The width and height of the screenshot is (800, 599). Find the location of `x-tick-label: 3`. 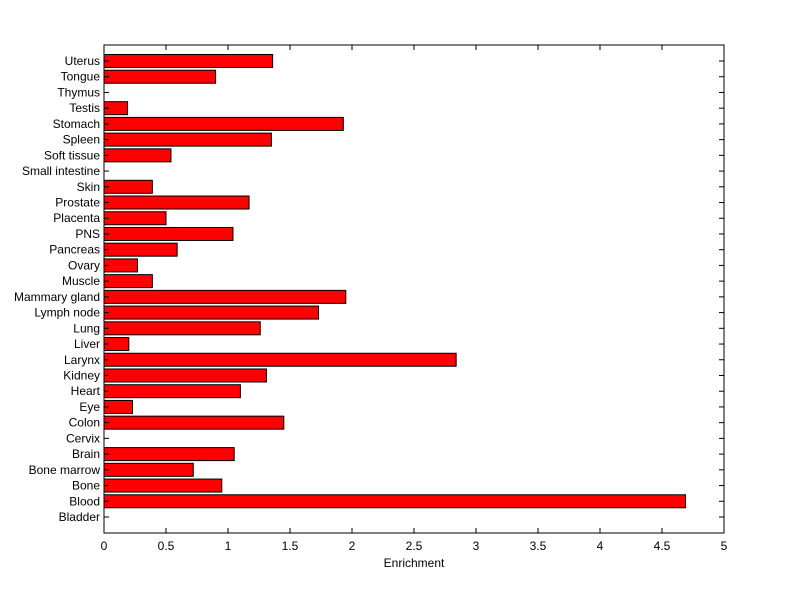

x-tick-label: 3 is located at coordinates (476, 546).